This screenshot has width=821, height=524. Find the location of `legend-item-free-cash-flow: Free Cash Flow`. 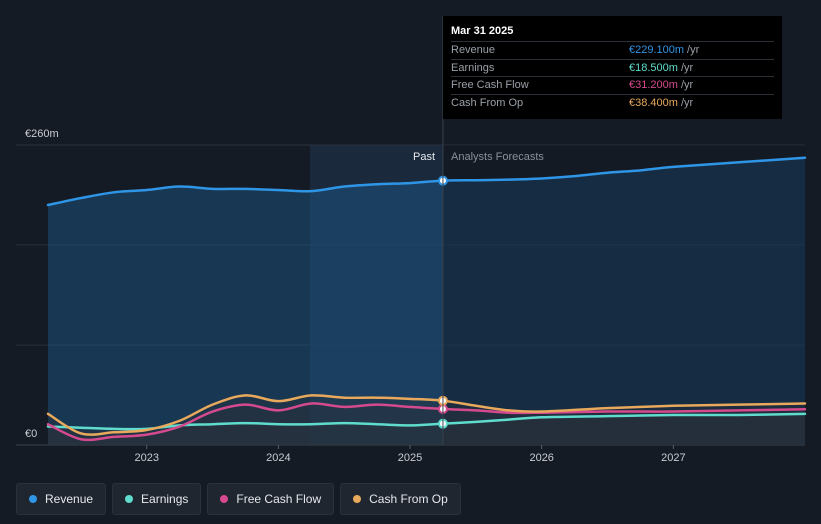

legend-item-free-cash-flow: Free Cash Flow is located at coordinates (271, 499).